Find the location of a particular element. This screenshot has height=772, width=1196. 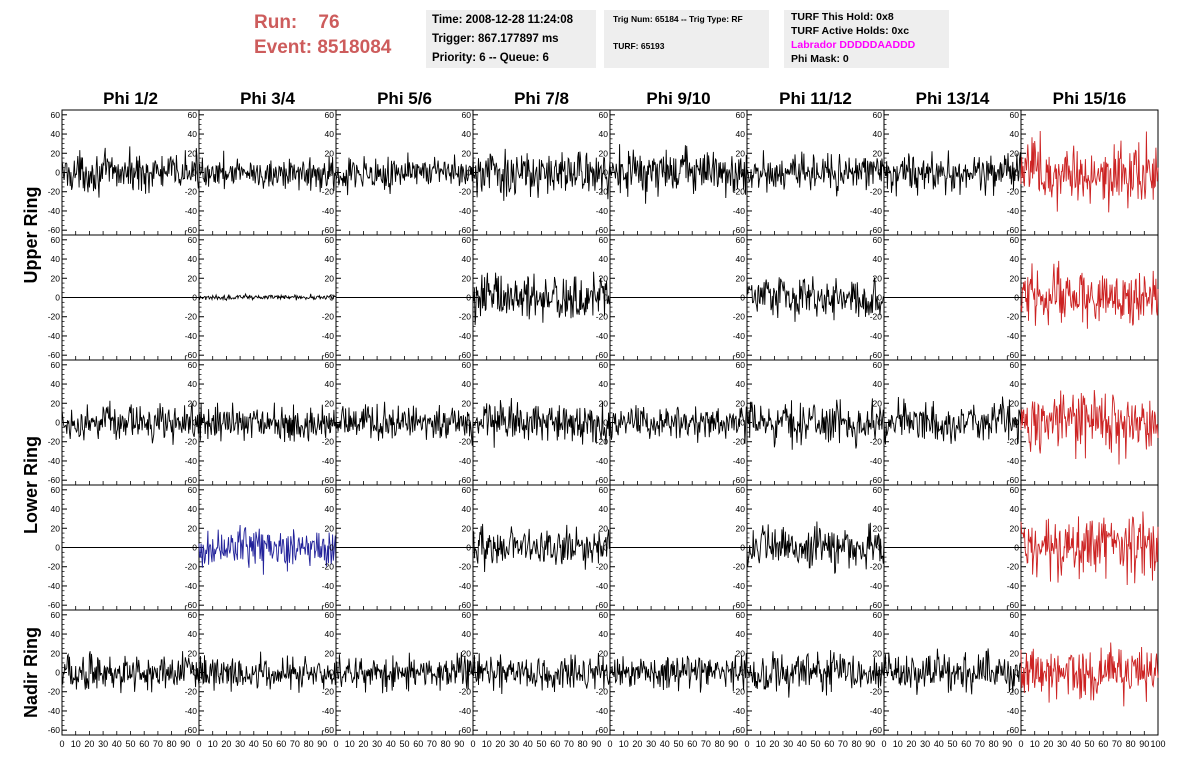

ring-label: Upper Ring is located at coordinates (31, 235).